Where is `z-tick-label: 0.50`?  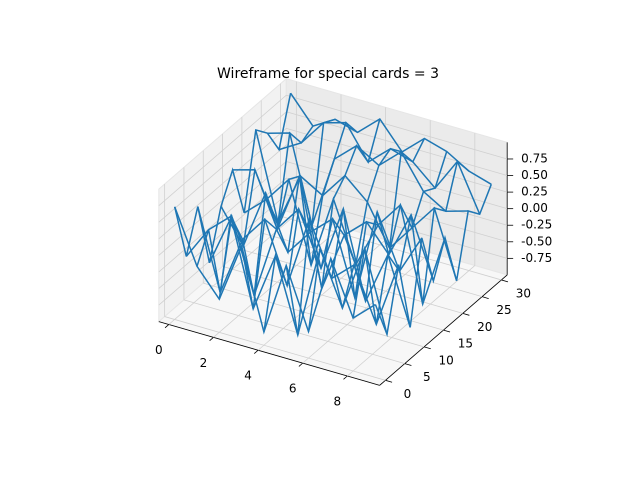 z-tick-label: 0.50 is located at coordinates (534, 175).